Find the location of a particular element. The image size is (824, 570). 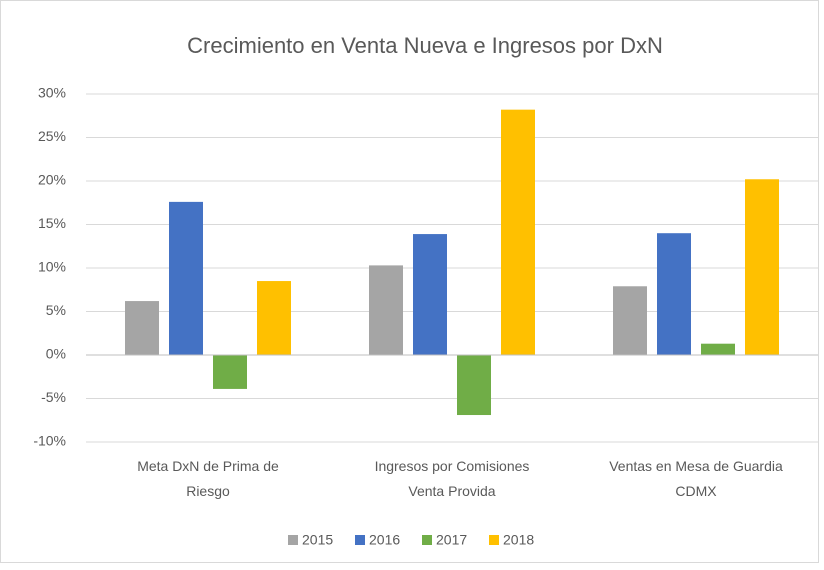

x-tick-label-line: CDMX is located at coordinates (696, 491).